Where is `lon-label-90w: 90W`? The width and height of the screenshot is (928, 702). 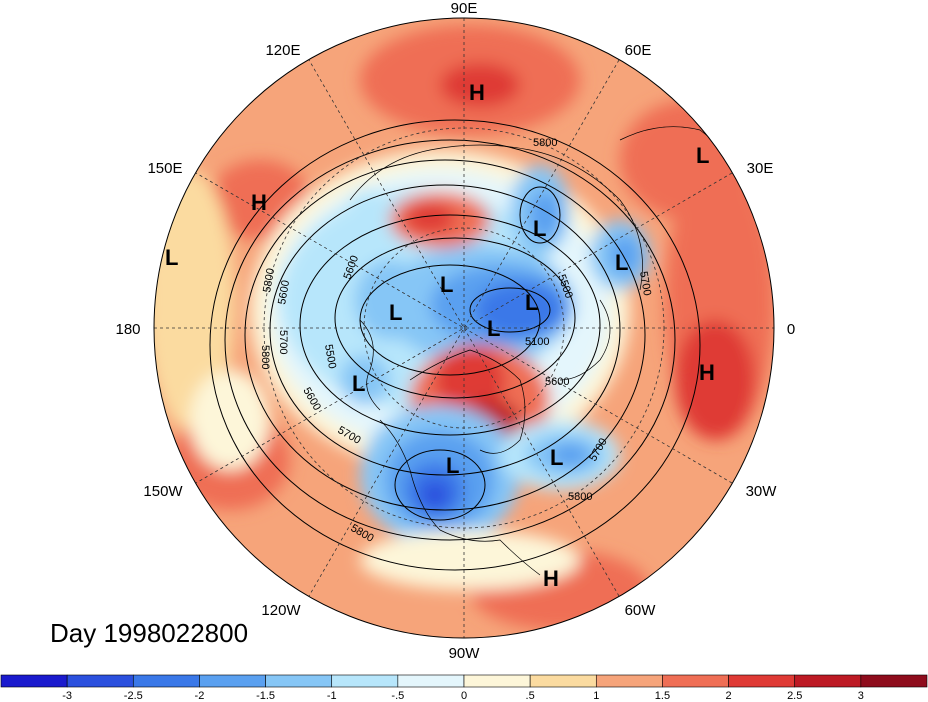
lon-label-90w: 90W is located at coordinates (465, 653).